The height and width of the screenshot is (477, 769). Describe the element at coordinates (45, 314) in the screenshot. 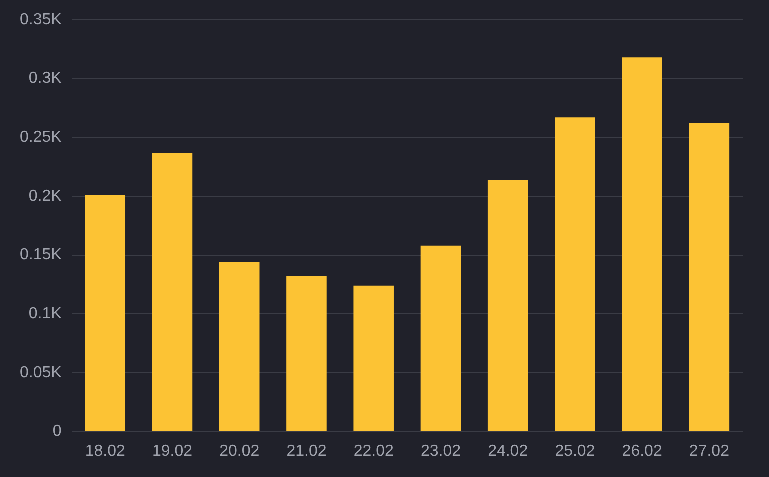

I see `y-tick-label: 0.1K` at that location.